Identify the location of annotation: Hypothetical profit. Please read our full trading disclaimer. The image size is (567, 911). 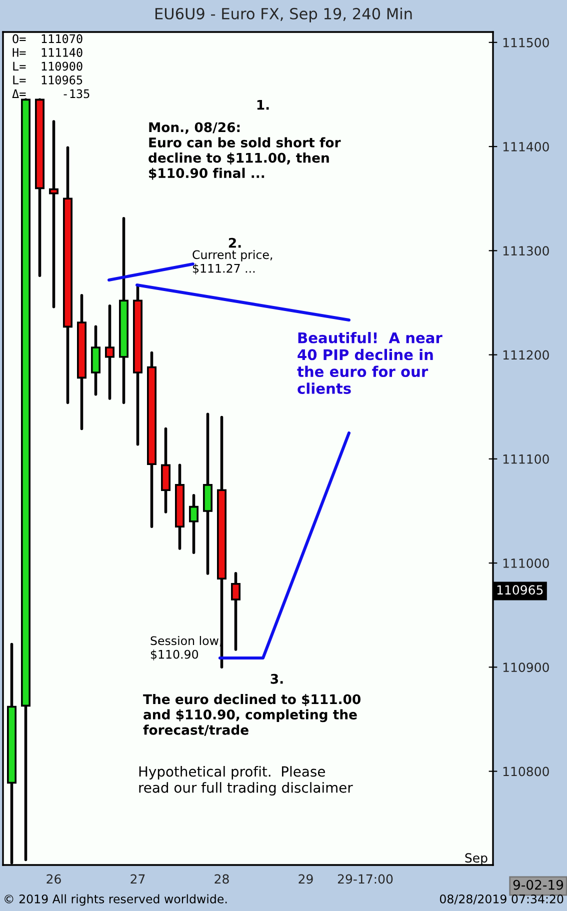
(246, 781).